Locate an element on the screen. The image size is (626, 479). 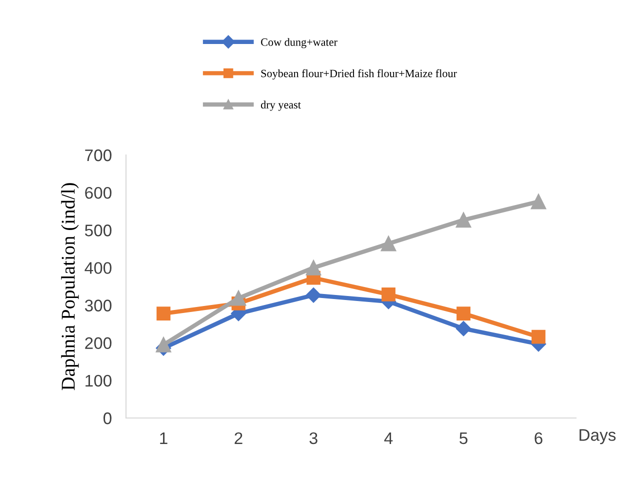
y-tick-label: 200 is located at coordinates (98, 343).